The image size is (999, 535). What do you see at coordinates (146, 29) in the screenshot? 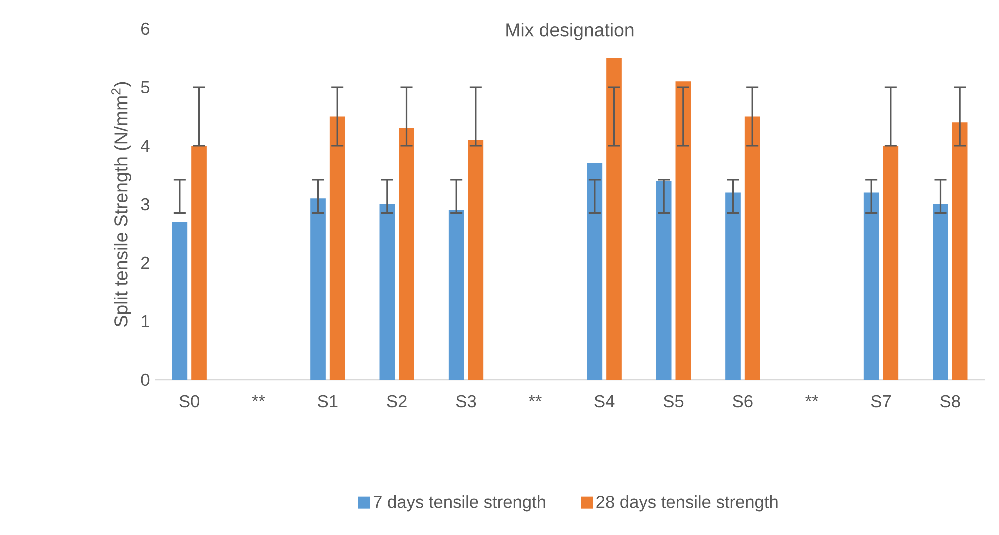
I see `y-tick-label: 6` at bounding box center [146, 29].